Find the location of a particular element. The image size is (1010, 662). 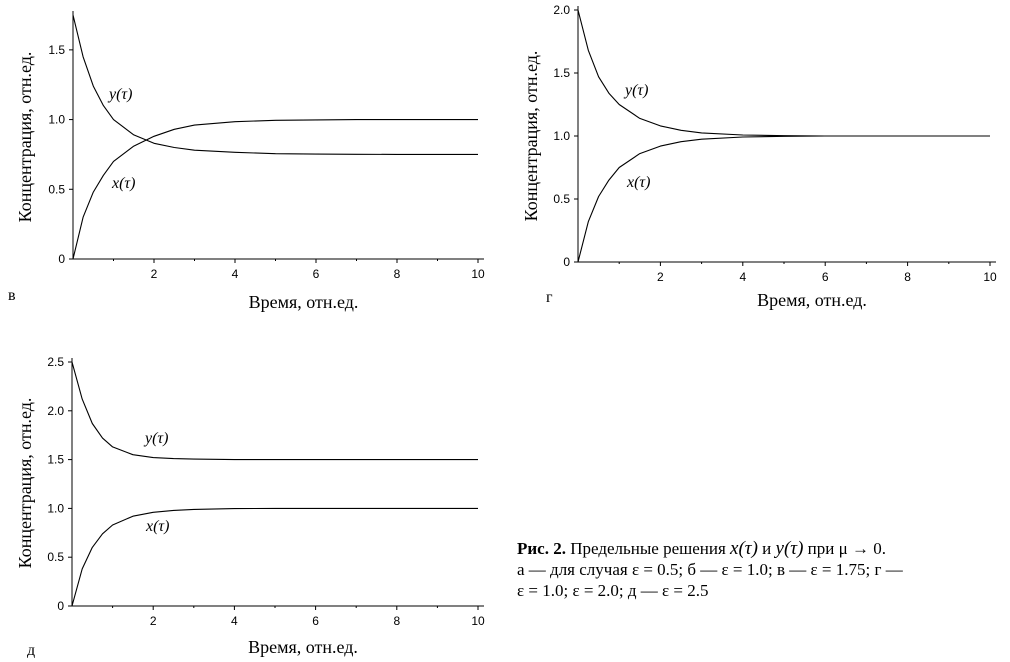

caption-and: и is located at coordinates (766, 548).